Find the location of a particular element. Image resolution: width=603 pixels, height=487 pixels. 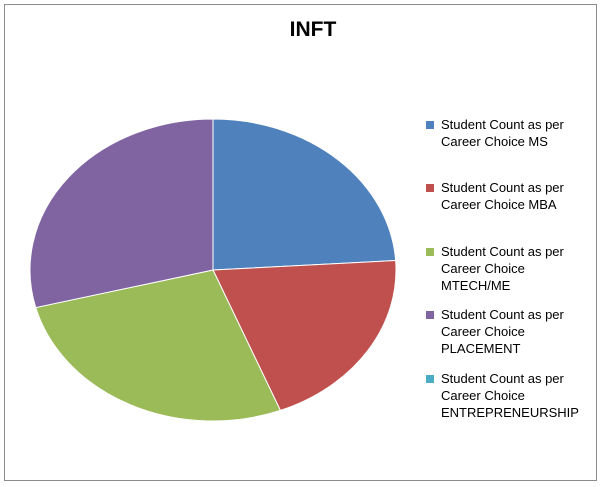

legend-label: Student Count as per Career Choice MBA is located at coordinates (502, 196).